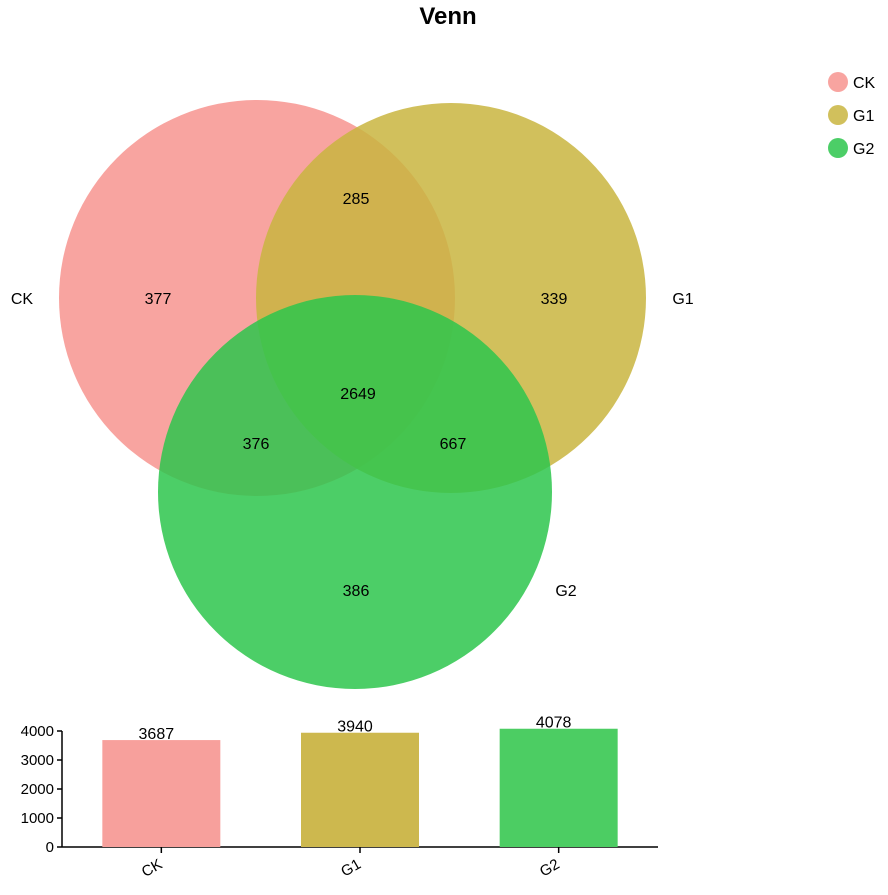 The height and width of the screenshot is (895, 888). I want to click on y-tick-label: 2000, so click(37, 789).